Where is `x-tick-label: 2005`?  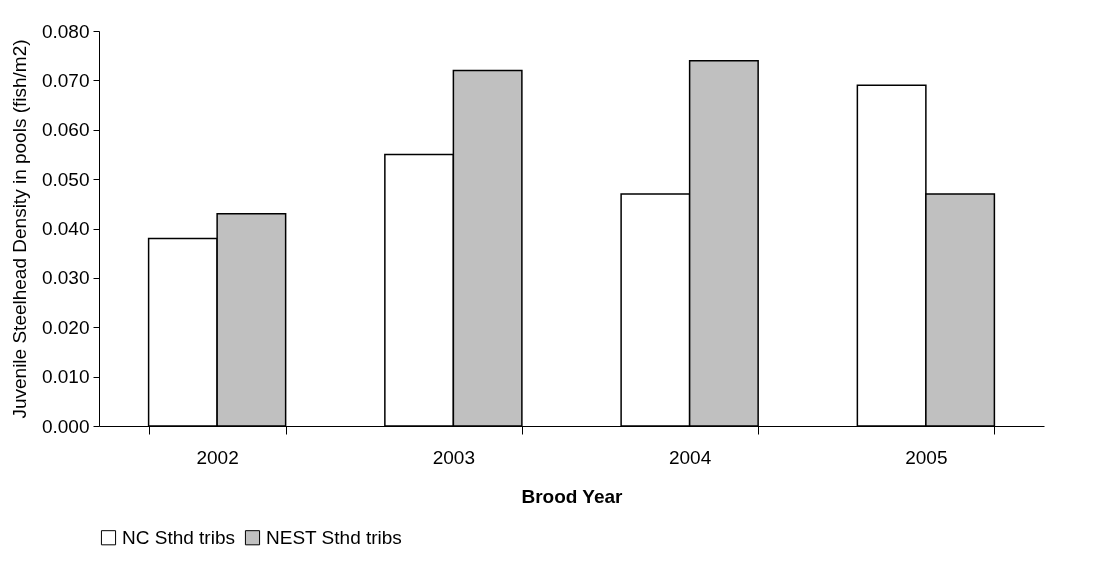
x-tick-label: 2005 is located at coordinates (926, 457).